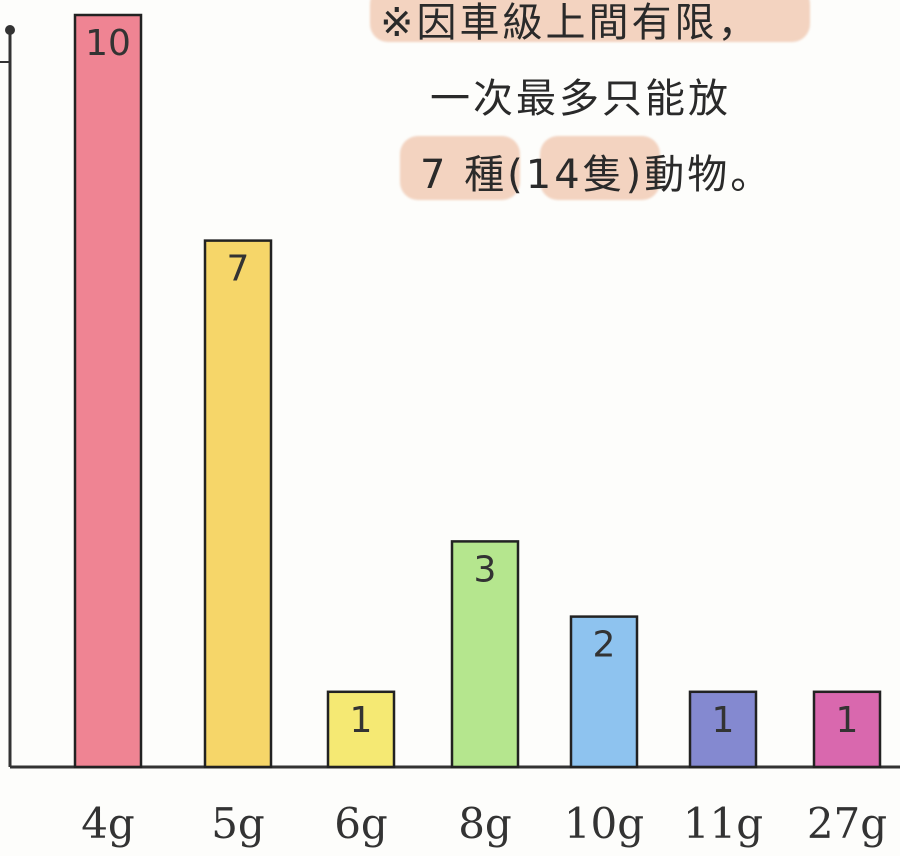 The image size is (900, 856). I want to click on bar-value-8g: 3, so click(485, 569).